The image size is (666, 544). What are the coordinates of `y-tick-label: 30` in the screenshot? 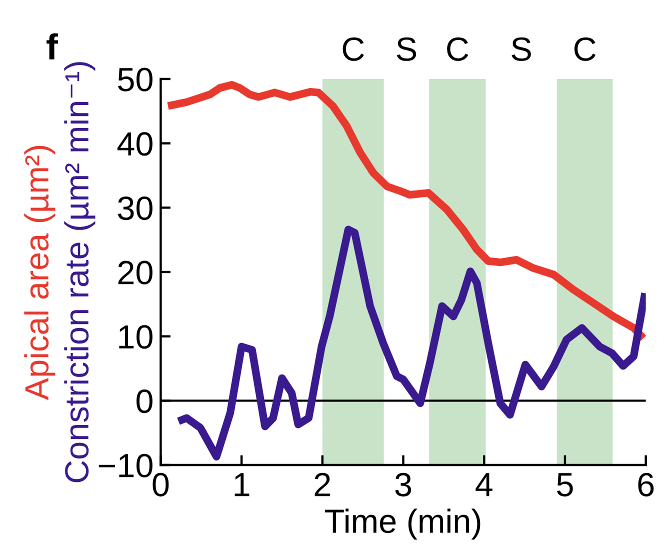 It's located at (135, 208).